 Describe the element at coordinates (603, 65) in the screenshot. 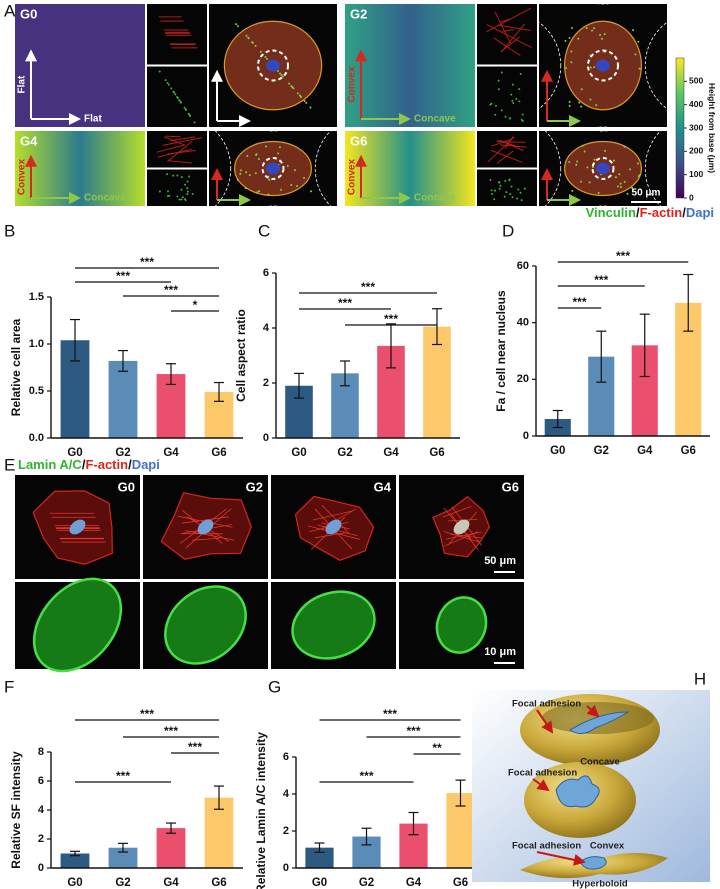

I see `cell-image` at that location.